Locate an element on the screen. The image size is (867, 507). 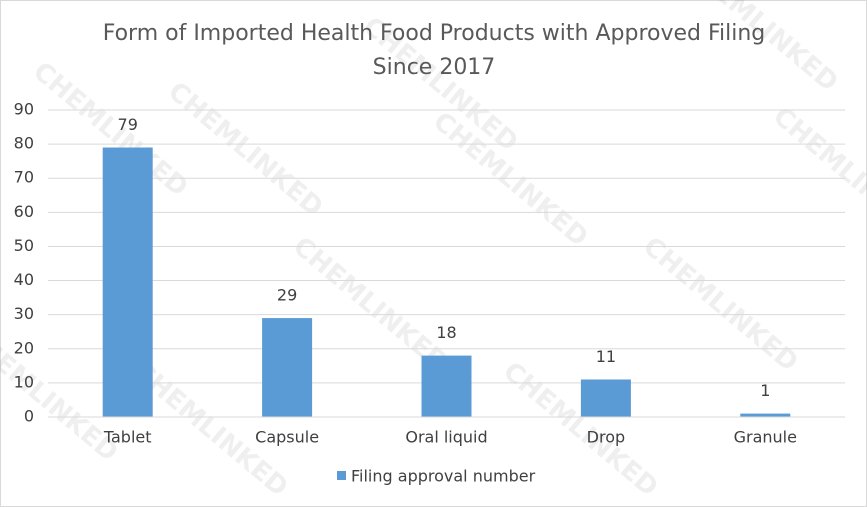
data-label: 18 is located at coordinates (446, 332).